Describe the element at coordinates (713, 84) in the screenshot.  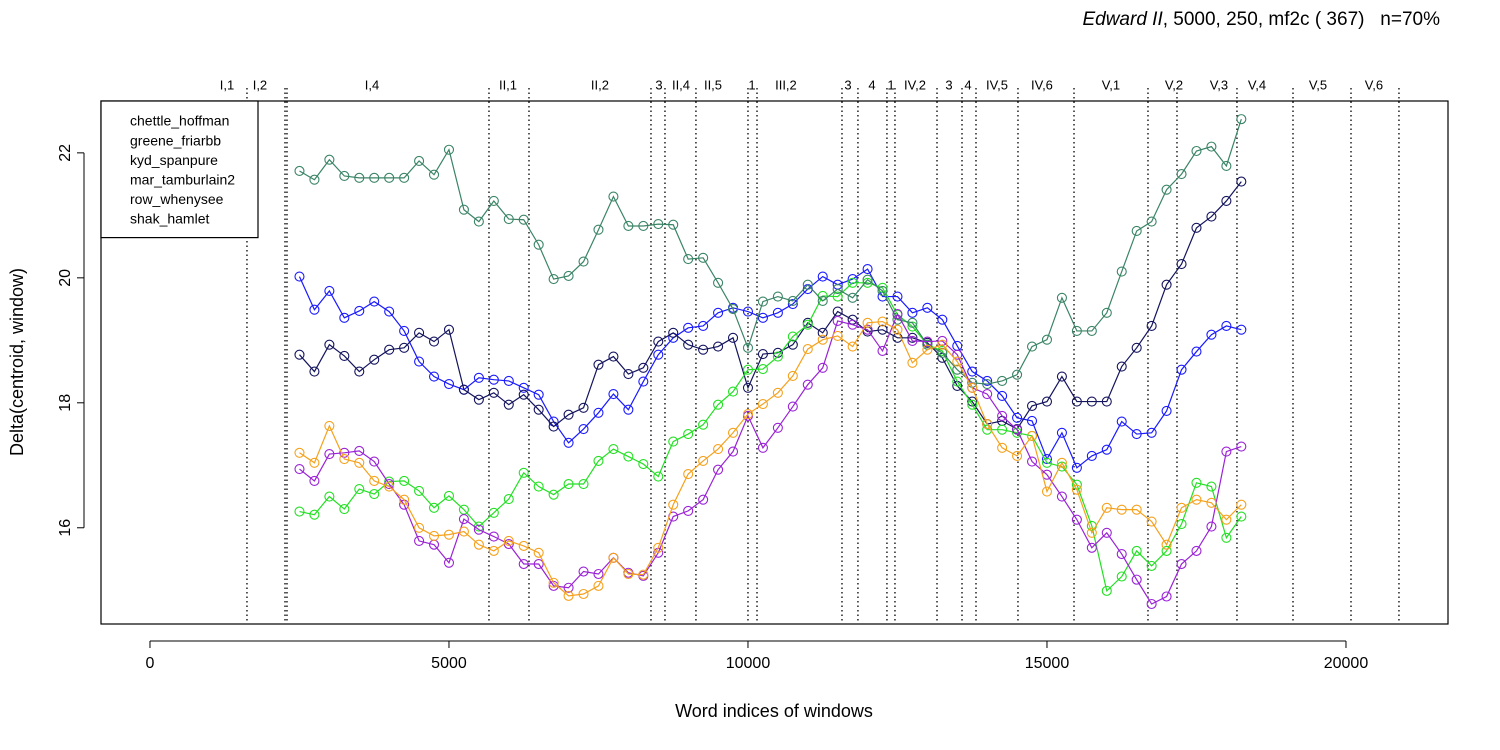
I see `scene-label: II,5` at that location.